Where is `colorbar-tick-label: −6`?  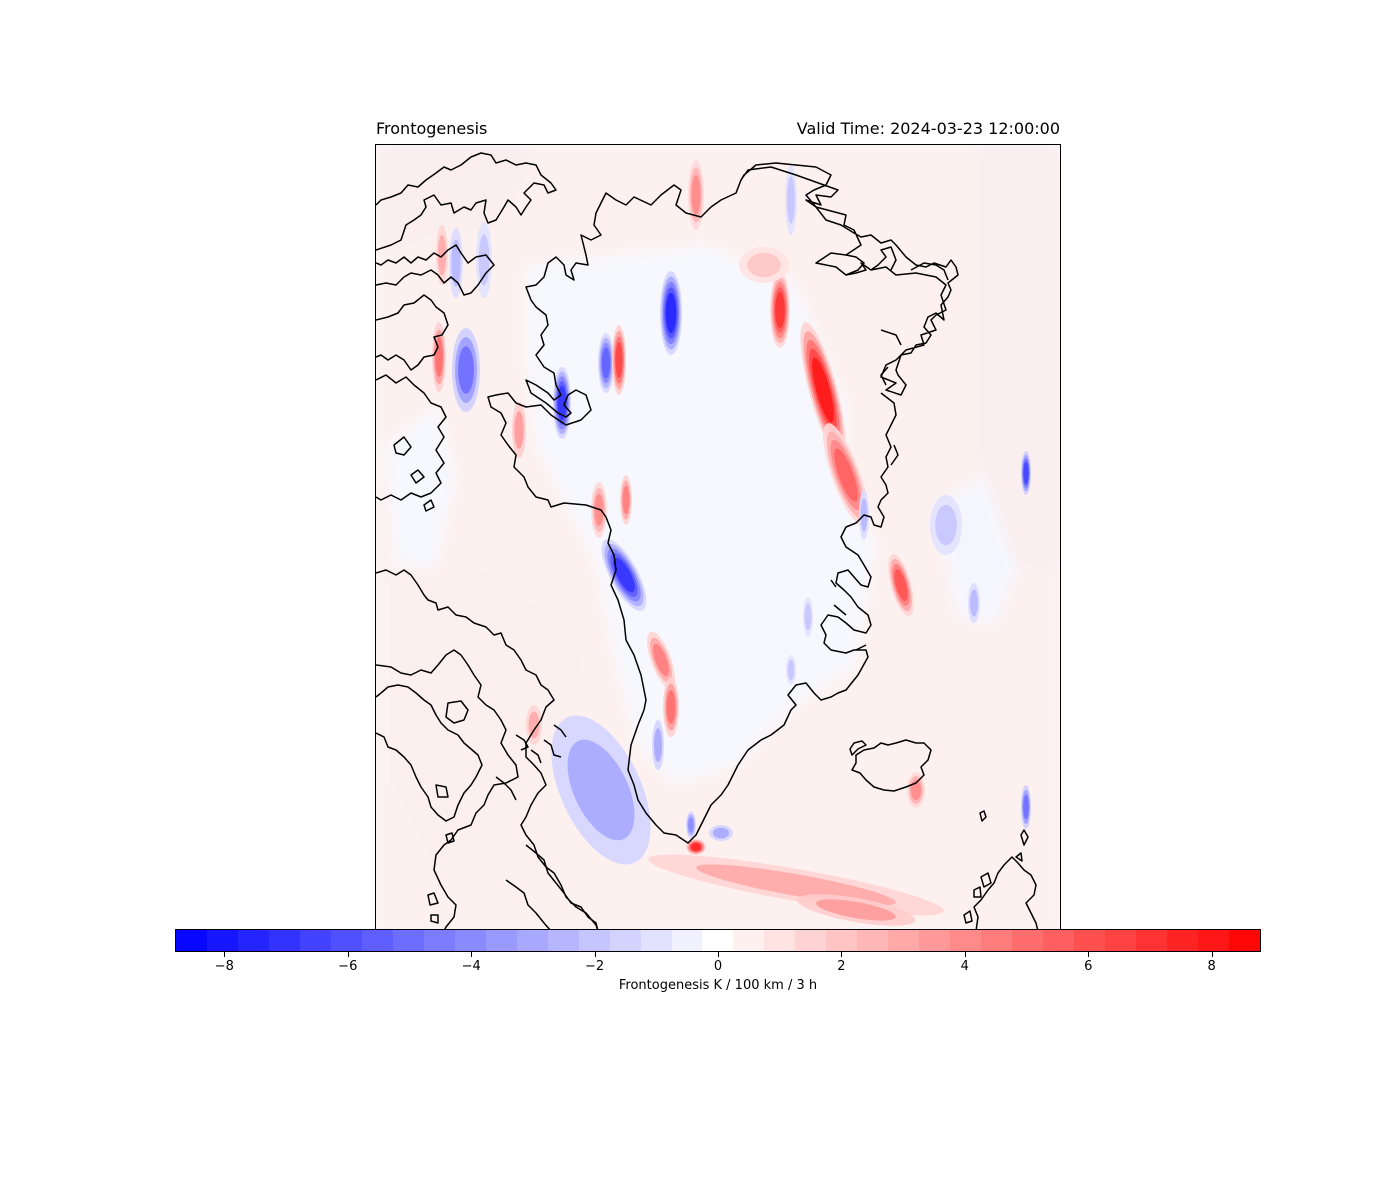 colorbar-tick-label: −6 is located at coordinates (348, 966).